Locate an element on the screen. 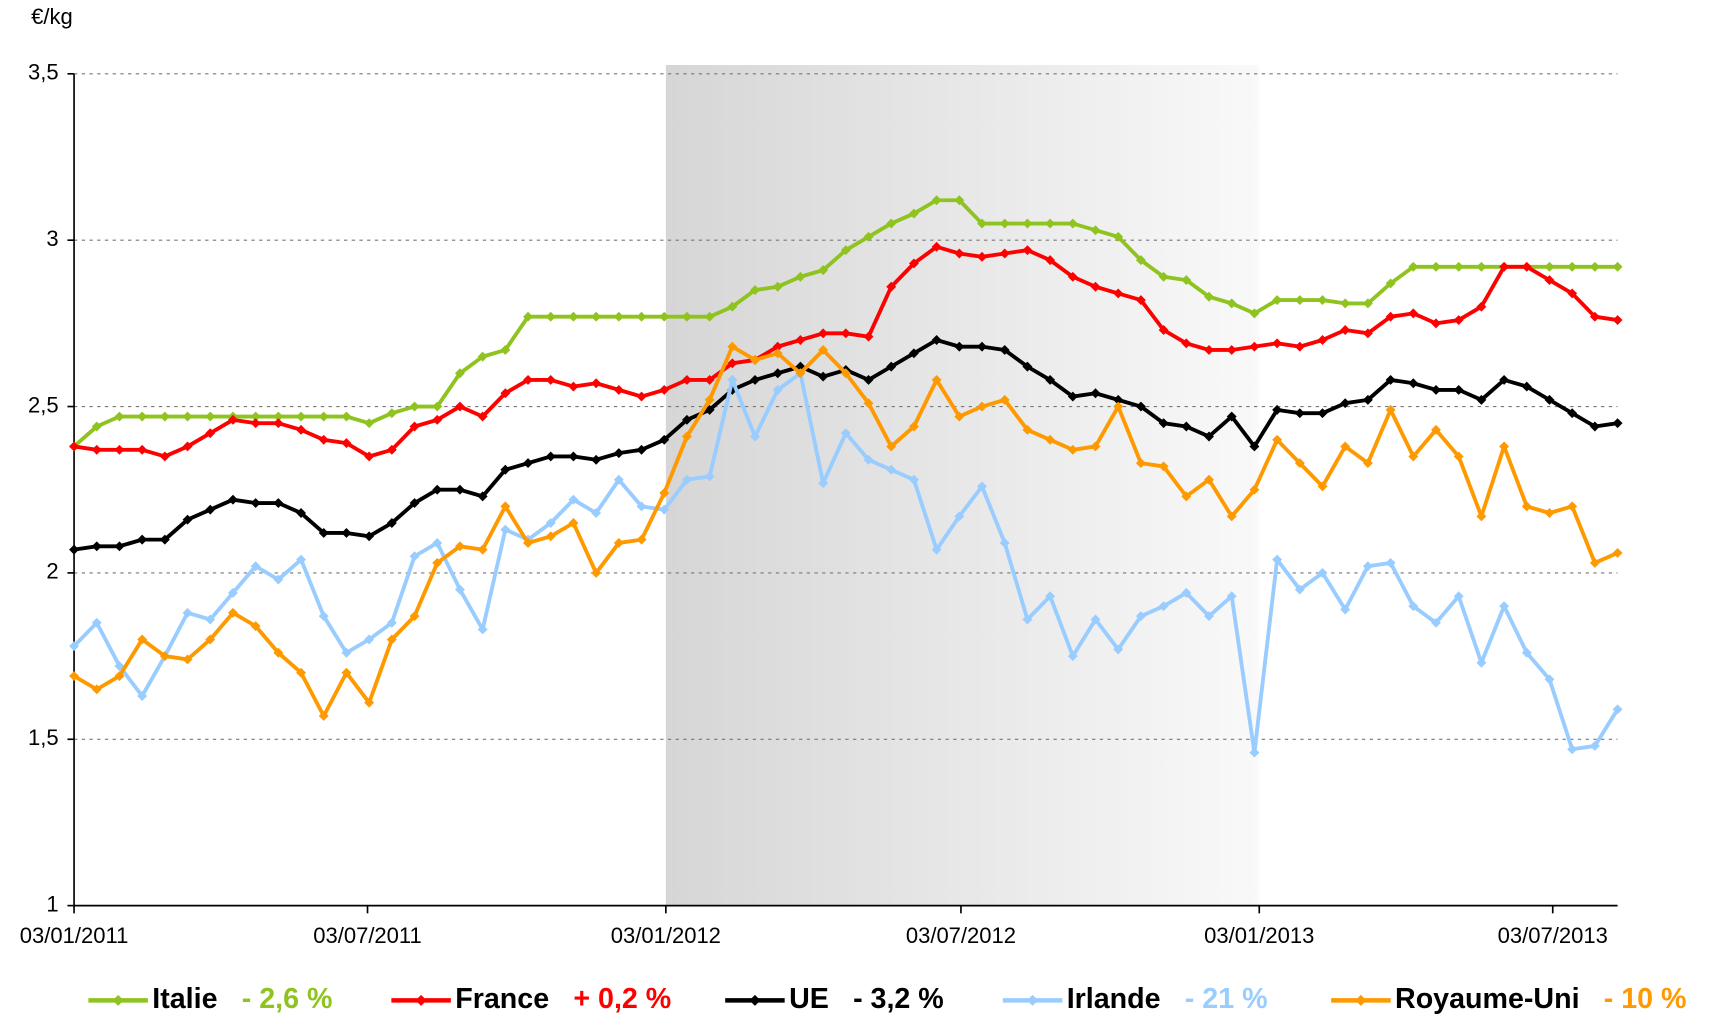 The height and width of the screenshot is (1018, 1728). legend-change: - 21 % is located at coordinates (1226, 999).